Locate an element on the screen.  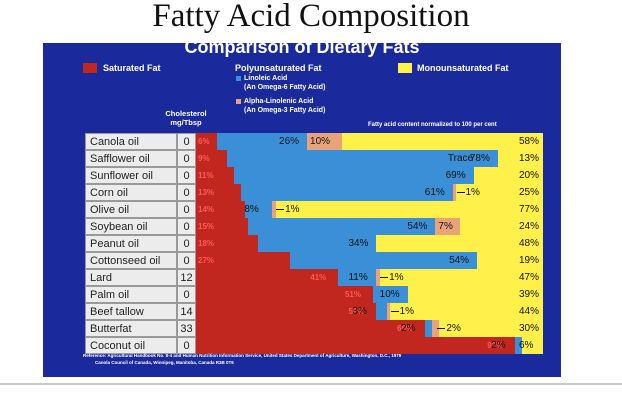
mono-label: 47% is located at coordinates (529, 277).